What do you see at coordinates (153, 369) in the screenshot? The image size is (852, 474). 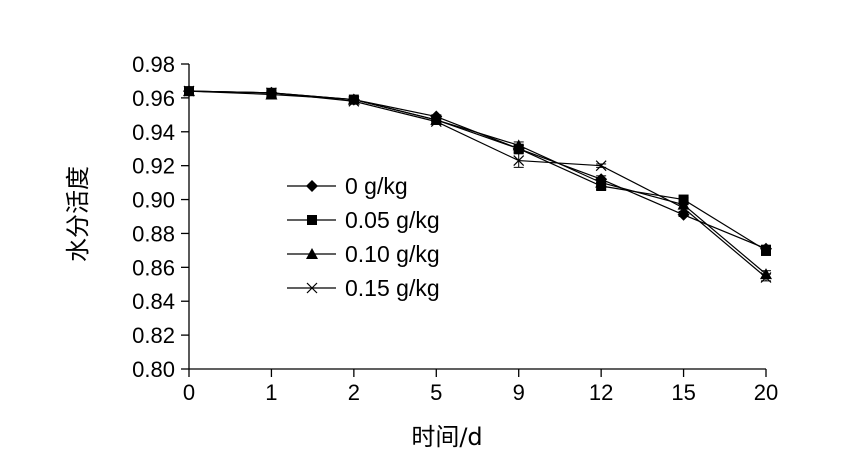 I see `y-tick-label: 0.80` at bounding box center [153, 369].